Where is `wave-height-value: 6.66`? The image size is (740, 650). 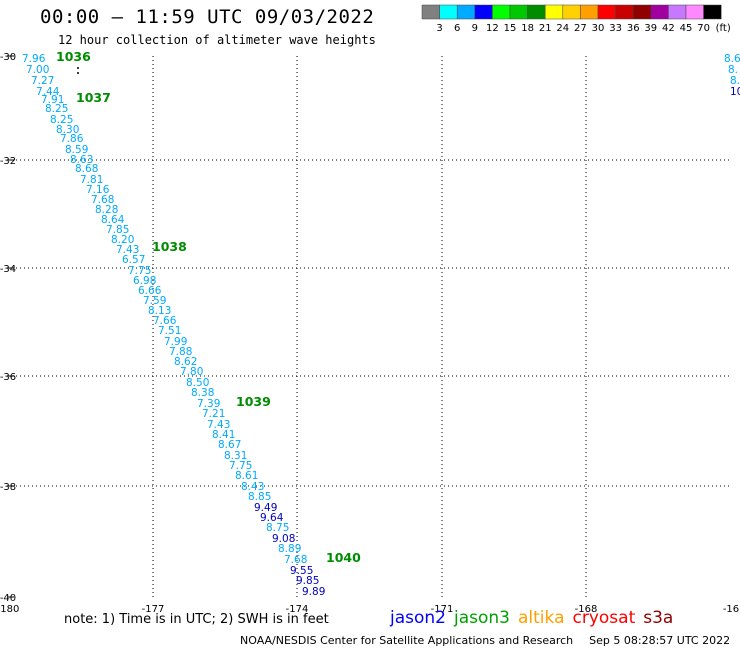
wave-height-value: 6.66 is located at coordinates (150, 291).